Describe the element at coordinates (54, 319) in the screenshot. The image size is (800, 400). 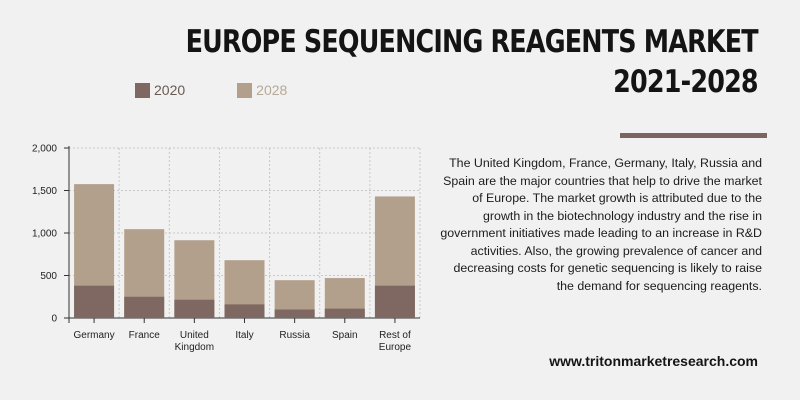
I see `y-tick-label: 0` at that location.